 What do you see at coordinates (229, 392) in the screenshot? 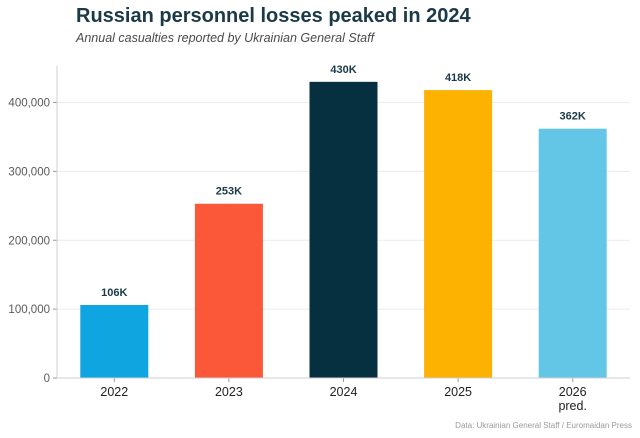
I see `x-tick-label: 2023` at bounding box center [229, 392].